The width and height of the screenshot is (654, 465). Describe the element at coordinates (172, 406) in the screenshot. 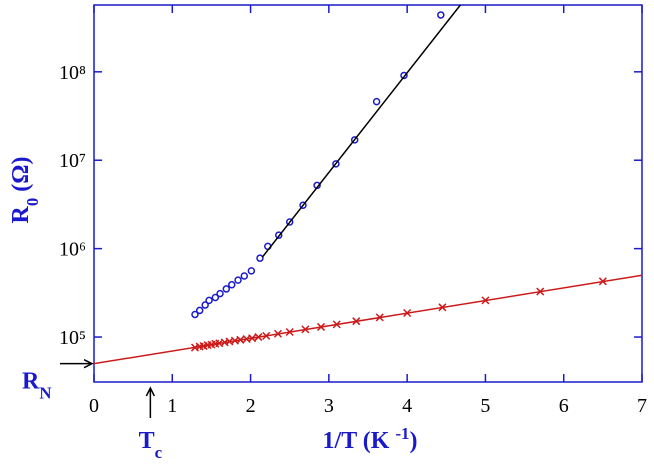

I see `x-tick-label: 1` at that location.